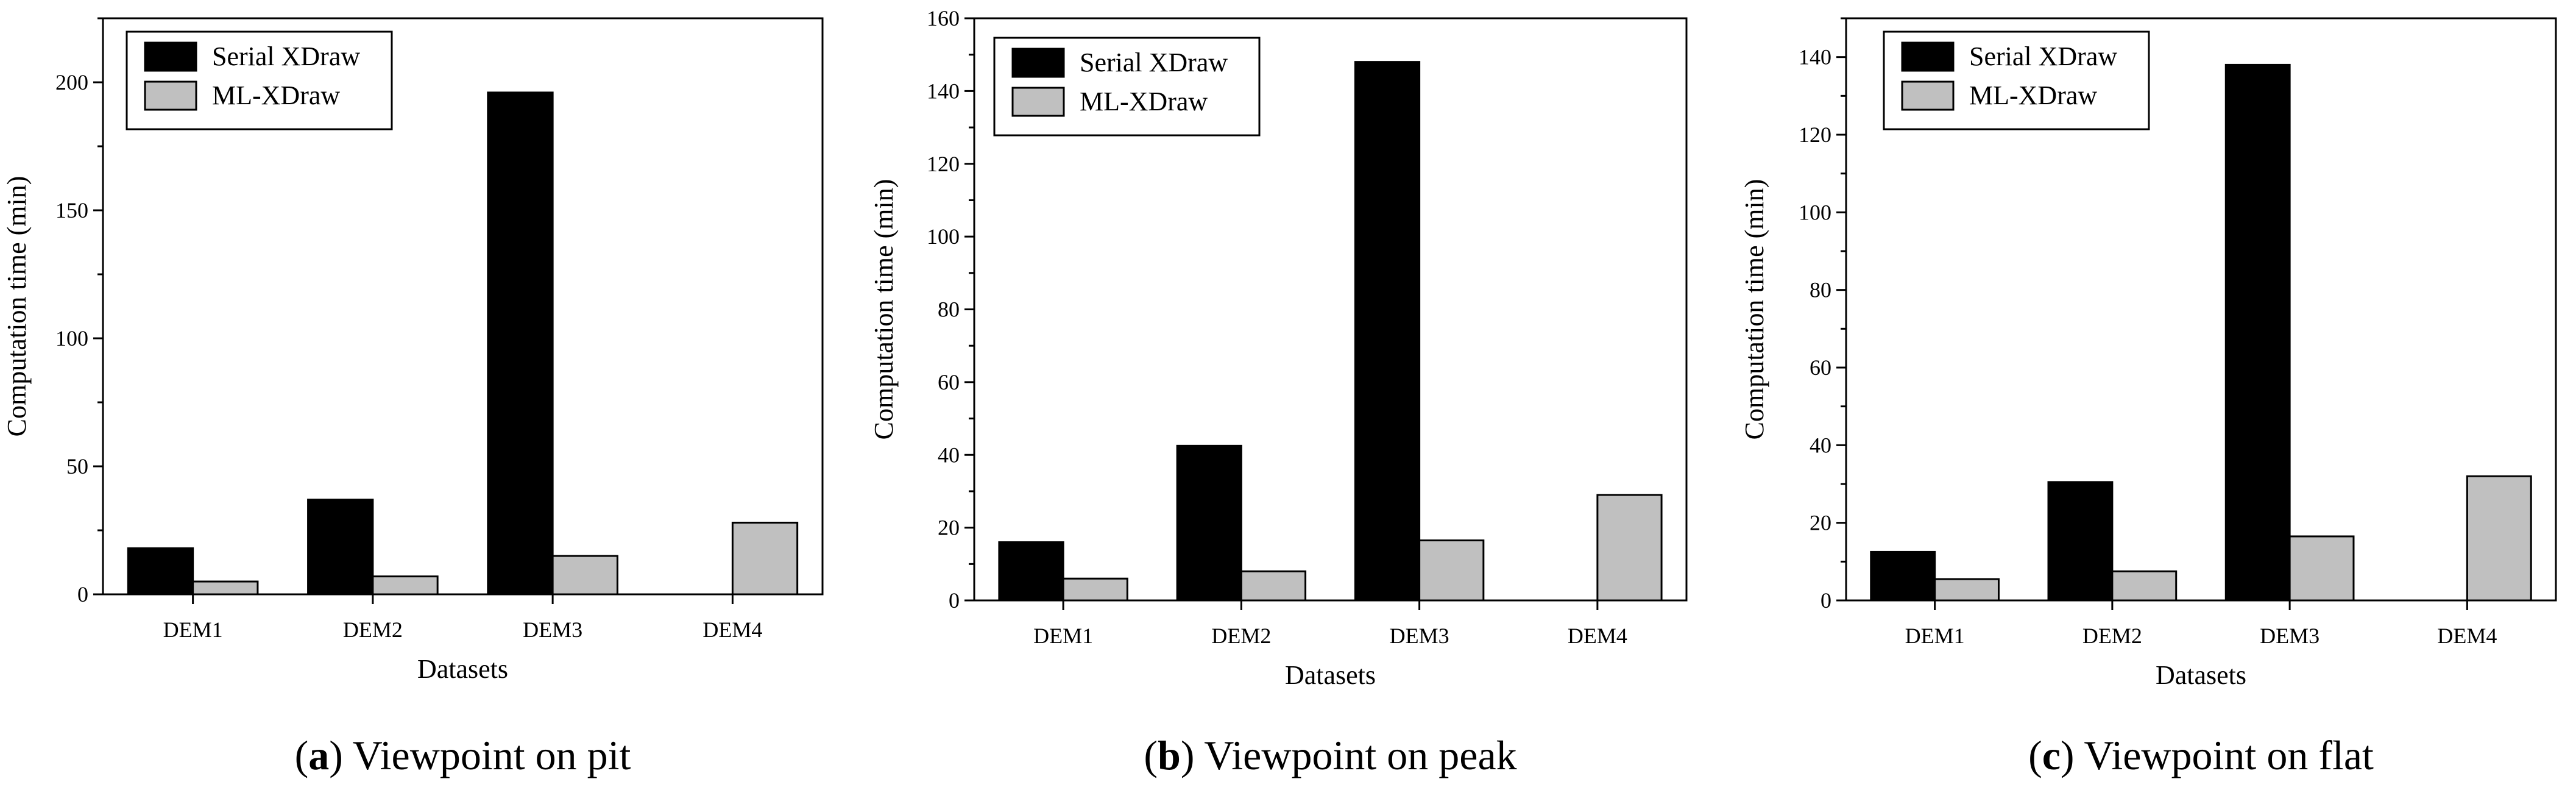 The height and width of the screenshot is (790, 2576). Describe the element at coordinates (71, 82) in the screenshot. I see `y-tick-label: 200` at that location.